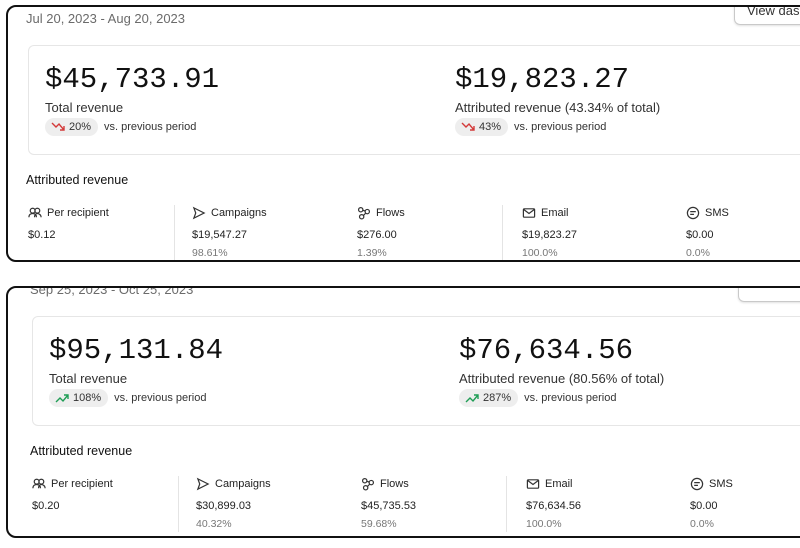  Describe the element at coordinates (220, 235) in the screenshot. I see `stat-value: $19,547.27` at that location.